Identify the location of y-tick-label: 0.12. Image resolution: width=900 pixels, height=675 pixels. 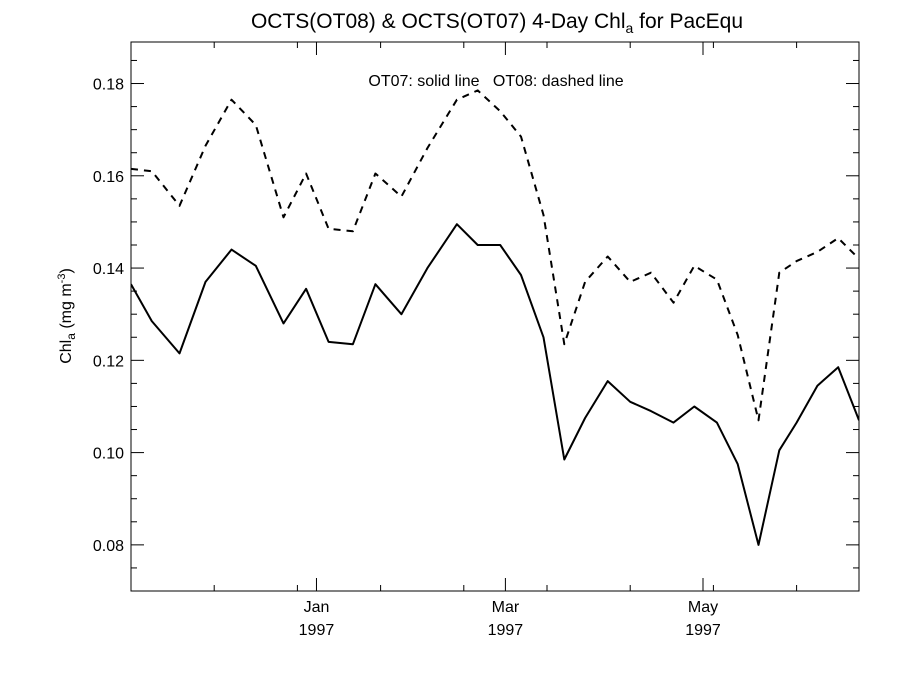
(108, 361).